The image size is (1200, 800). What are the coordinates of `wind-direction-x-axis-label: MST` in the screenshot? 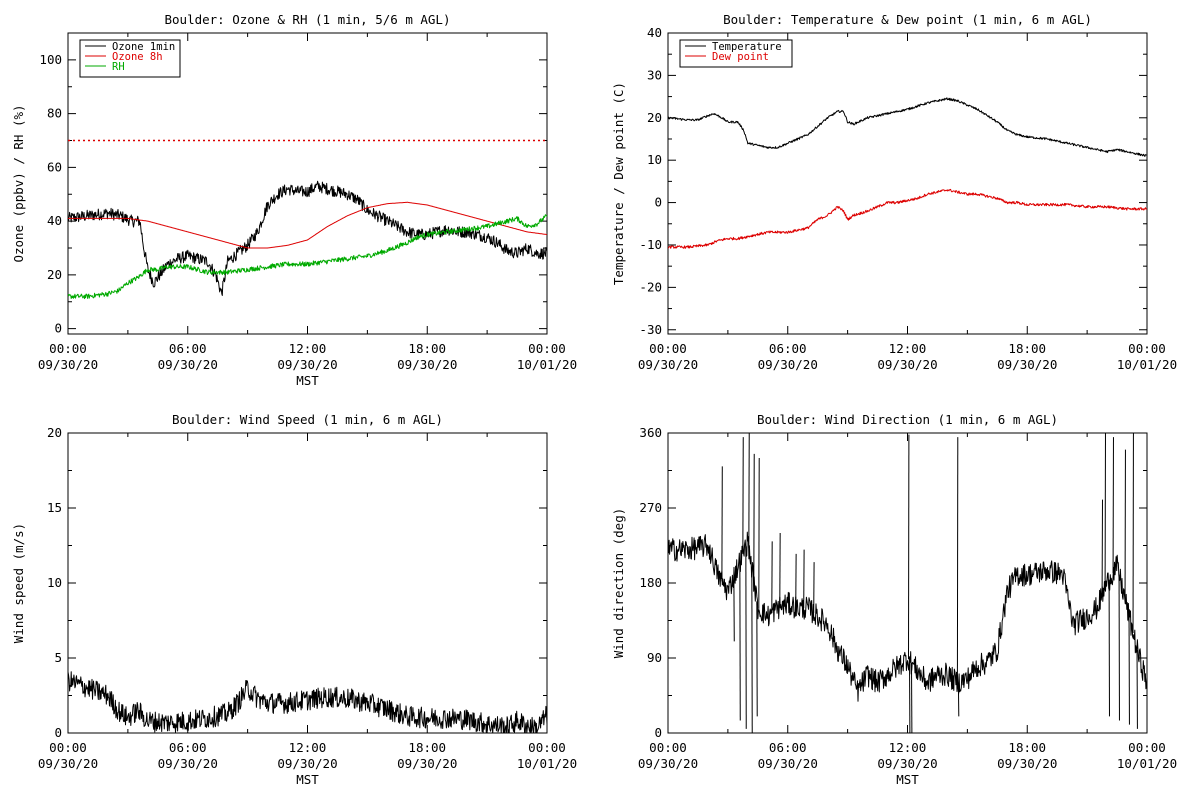 It's located at (907, 779).